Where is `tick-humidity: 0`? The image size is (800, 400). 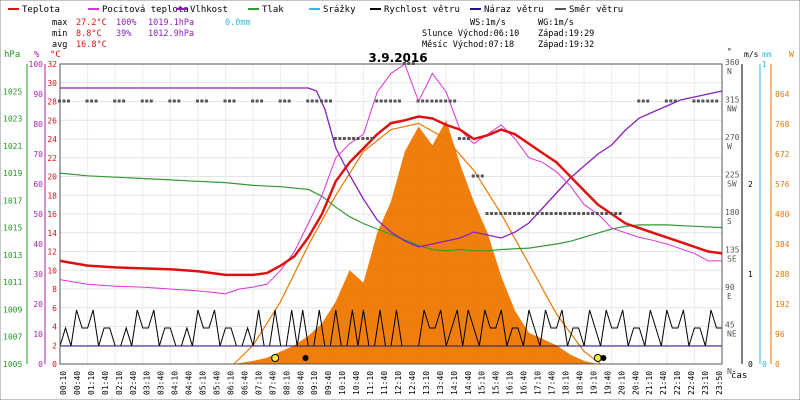 tick-humidity: 0 is located at coordinates (40, 364).